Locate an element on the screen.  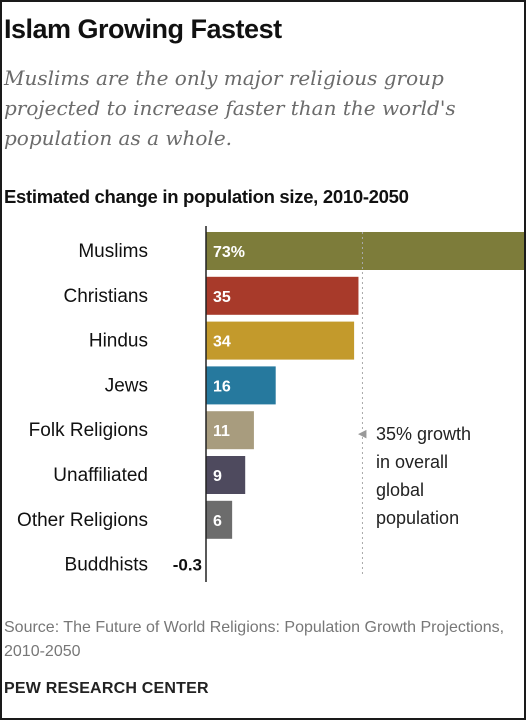
footer-credit: PEW RESEARCH CENTER is located at coordinates (106, 688).